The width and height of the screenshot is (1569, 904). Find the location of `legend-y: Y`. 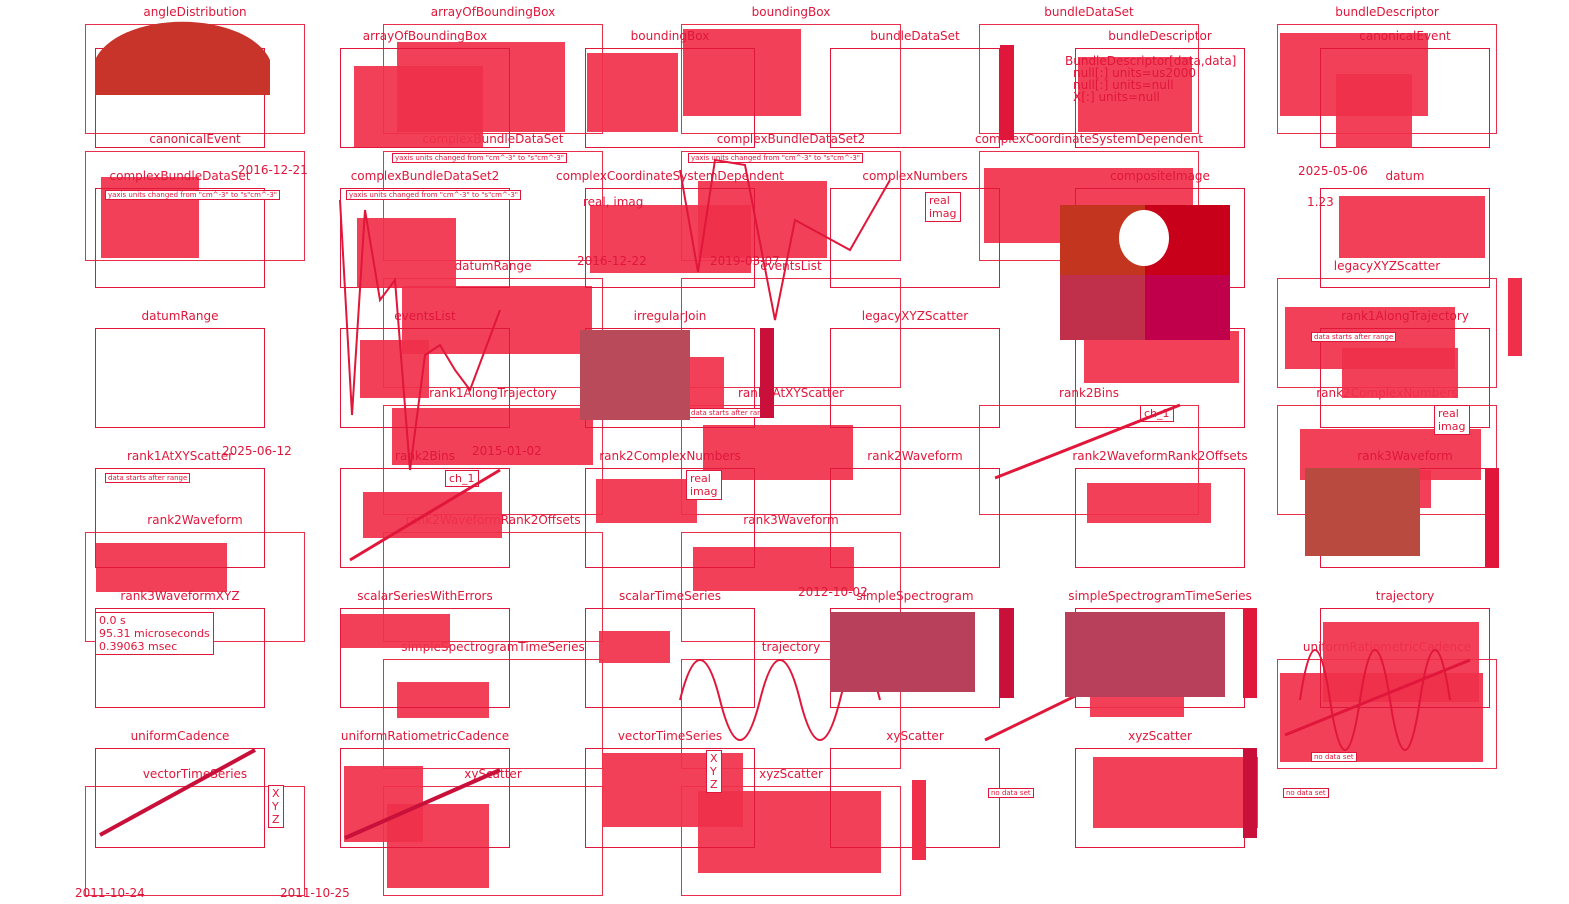

legend-y: Y is located at coordinates (275, 806).